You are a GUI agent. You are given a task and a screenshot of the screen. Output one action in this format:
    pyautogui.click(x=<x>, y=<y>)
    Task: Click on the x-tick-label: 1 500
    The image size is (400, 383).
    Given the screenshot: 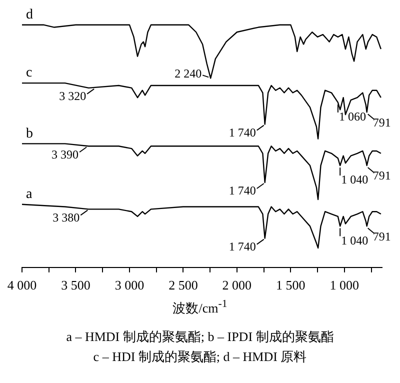 What is the action you would take?
    pyautogui.click(x=291, y=285)
    